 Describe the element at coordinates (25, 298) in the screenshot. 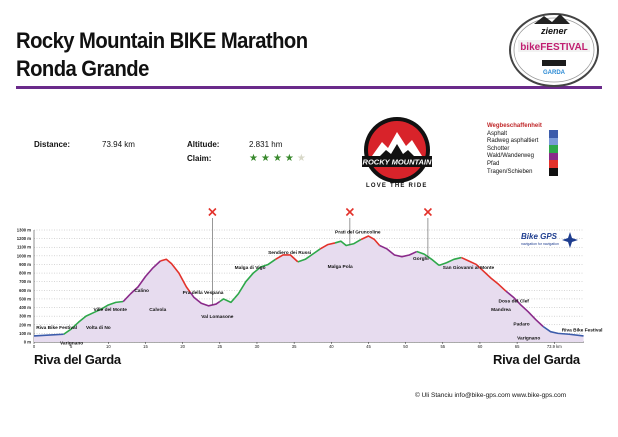

I see `y-tick-label: 500 m` at that location.